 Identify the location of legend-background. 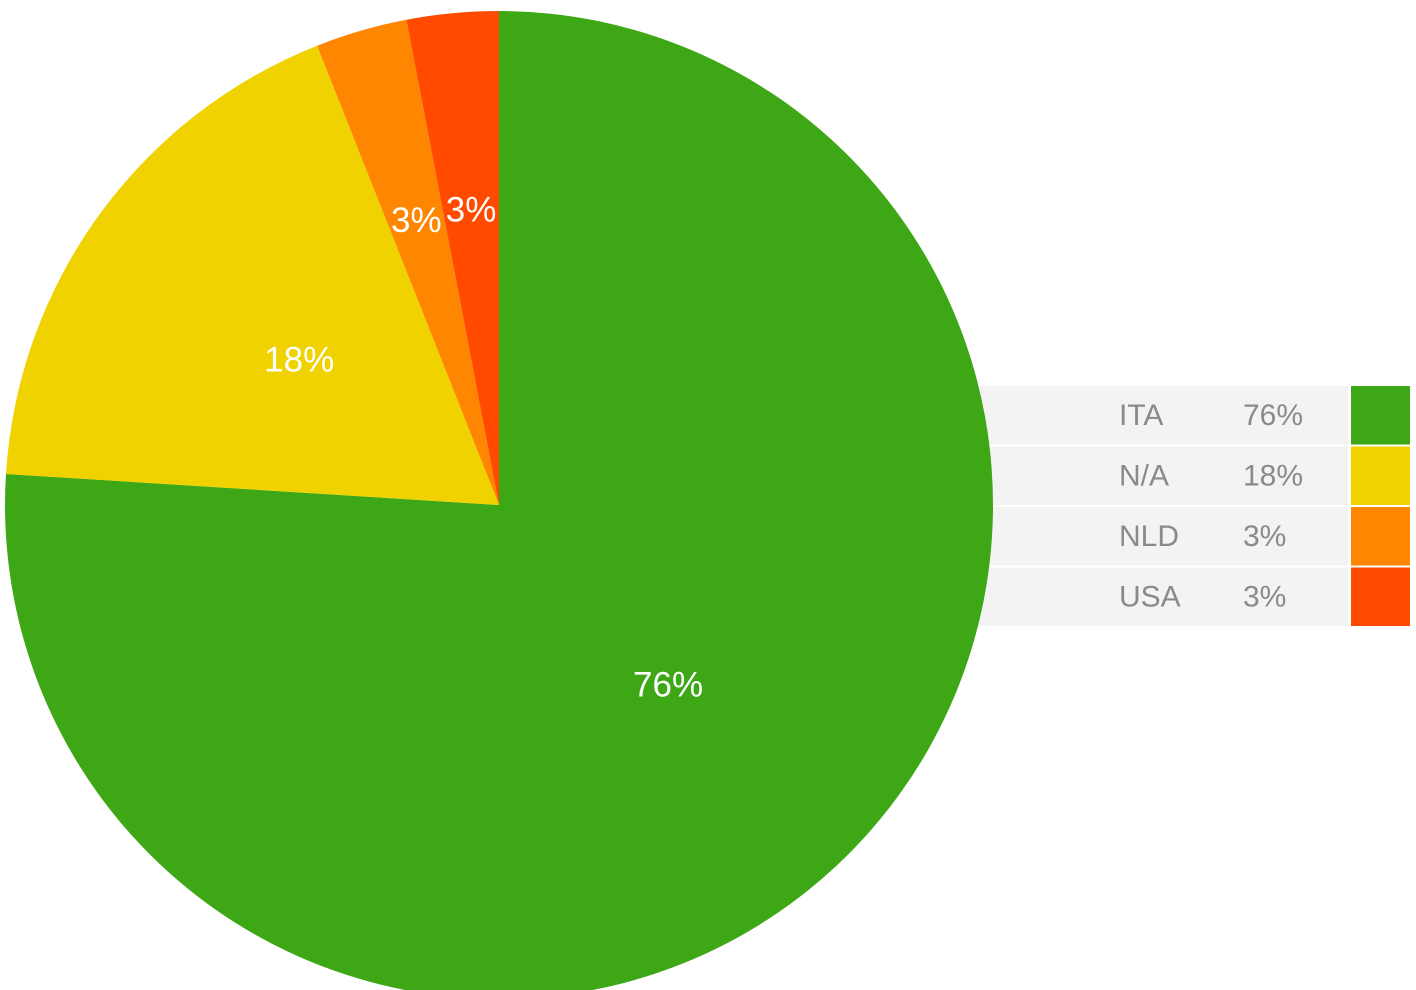
(1154, 506).